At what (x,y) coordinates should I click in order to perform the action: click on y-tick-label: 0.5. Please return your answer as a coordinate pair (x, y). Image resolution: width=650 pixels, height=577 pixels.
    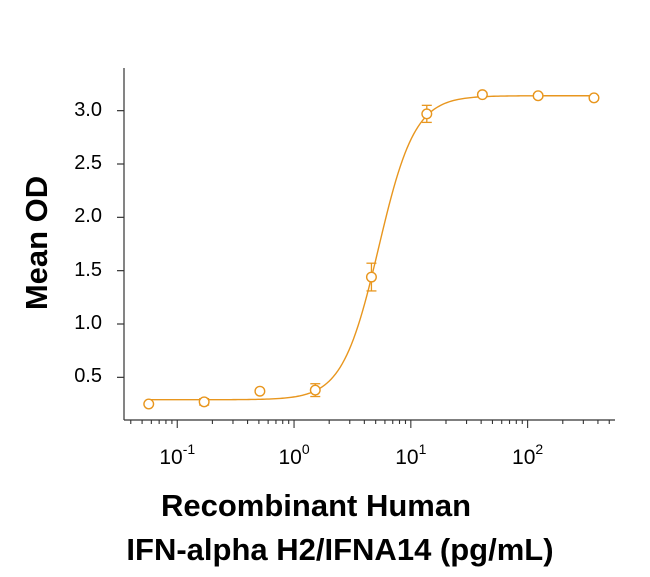
    Looking at the image, I should click on (88, 376).